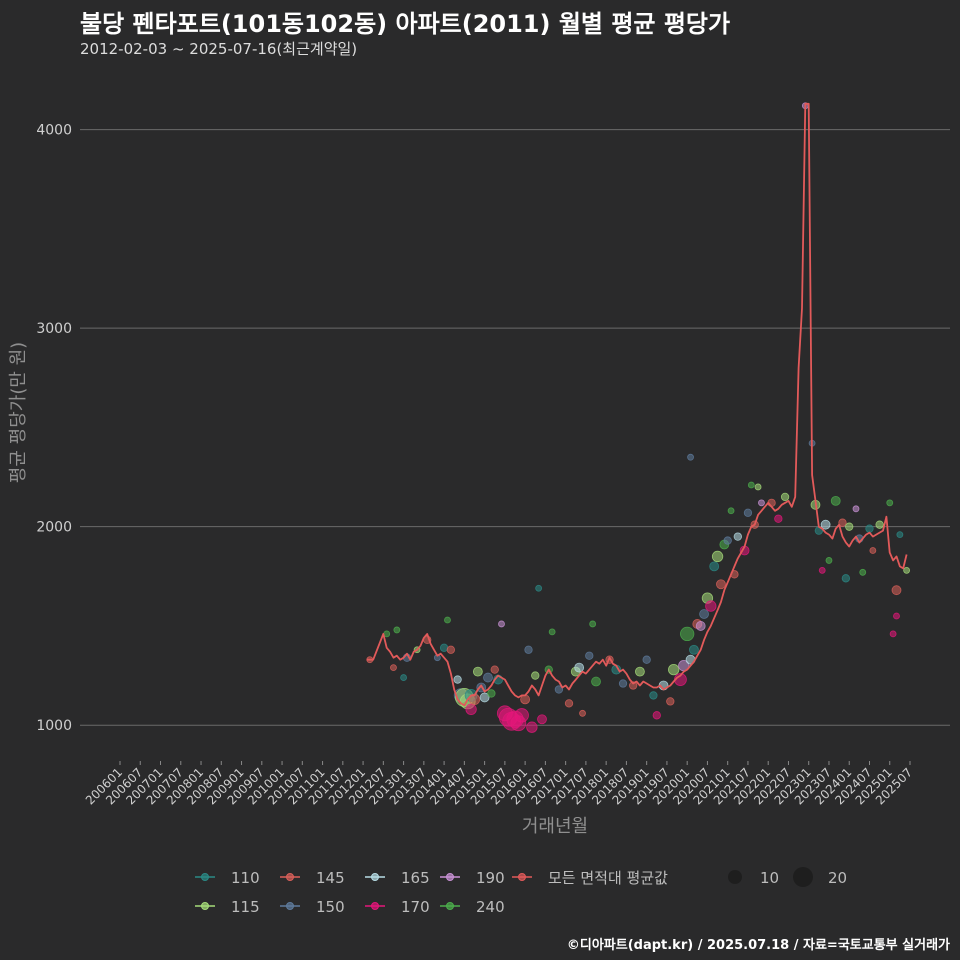 The width and height of the screenshot is (960, 960). I want to click on legend-item-240: 240, so click(472, 907).